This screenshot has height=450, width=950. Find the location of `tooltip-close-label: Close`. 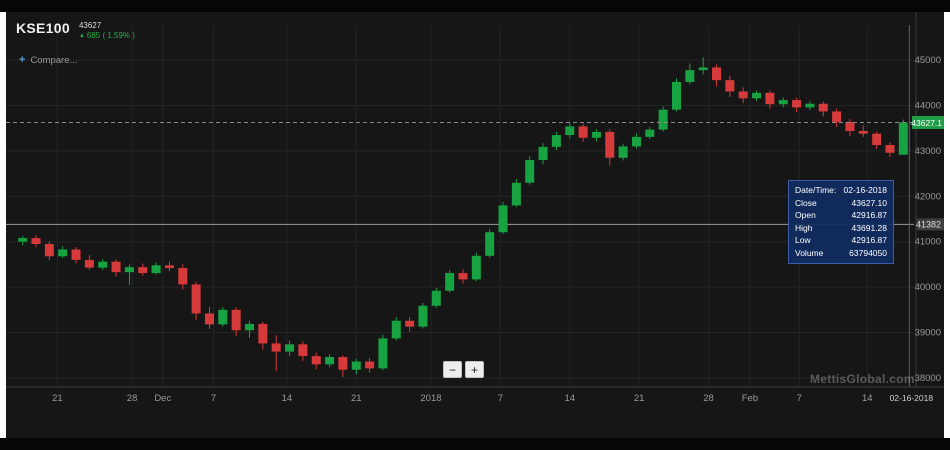

tooltip-close-label: Close is located at coordinates (806, 202).